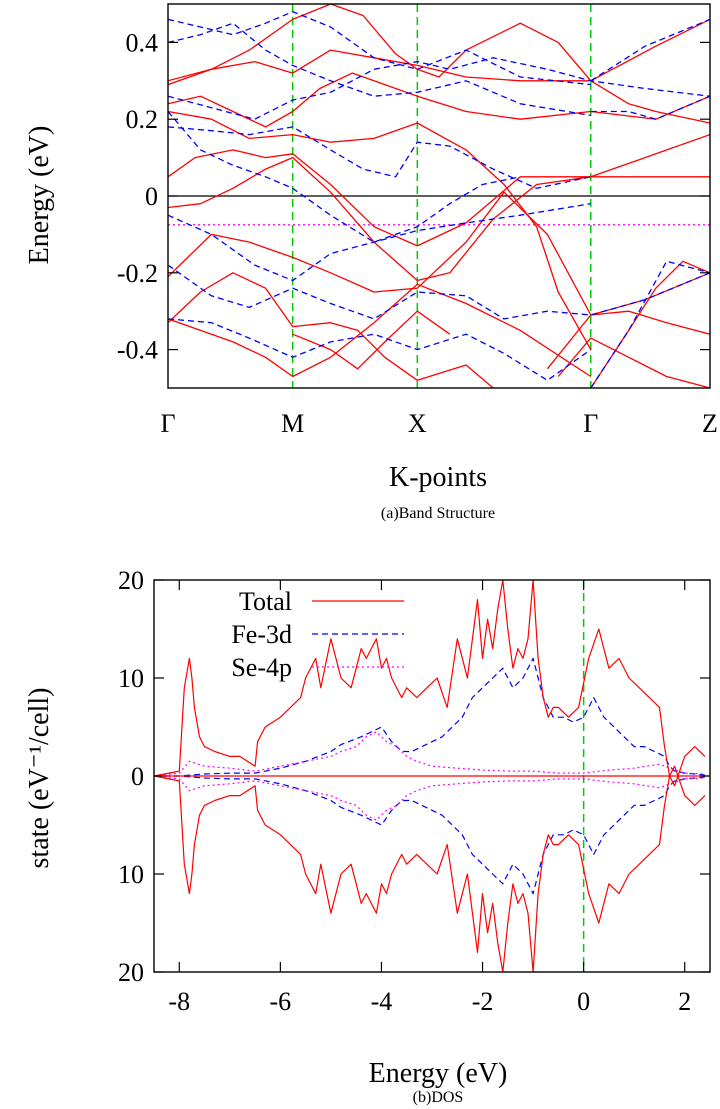 The image size is (720, 1109). Describe the element at coordinates (438, 513) in the screenshot. I see `band-structure-caption: (a)Band Structure` at that location.